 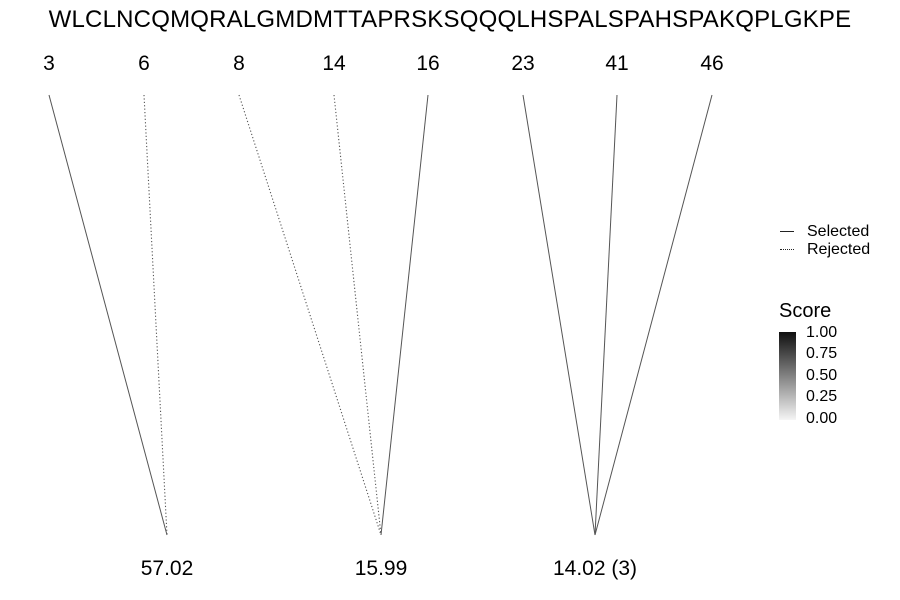 I want to click on score-label: 57.02, so click(x=167, y=568).